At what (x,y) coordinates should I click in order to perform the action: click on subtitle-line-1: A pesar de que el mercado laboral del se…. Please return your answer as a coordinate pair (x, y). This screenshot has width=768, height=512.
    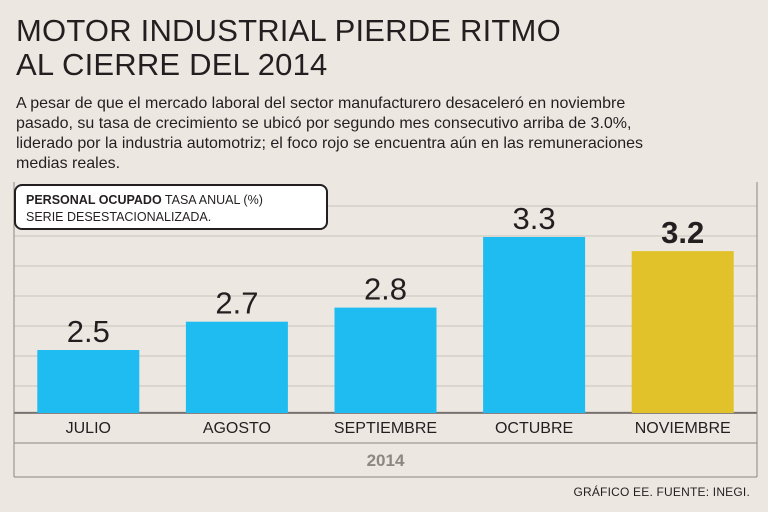
    Looking at the image, I should click on (321, 103).